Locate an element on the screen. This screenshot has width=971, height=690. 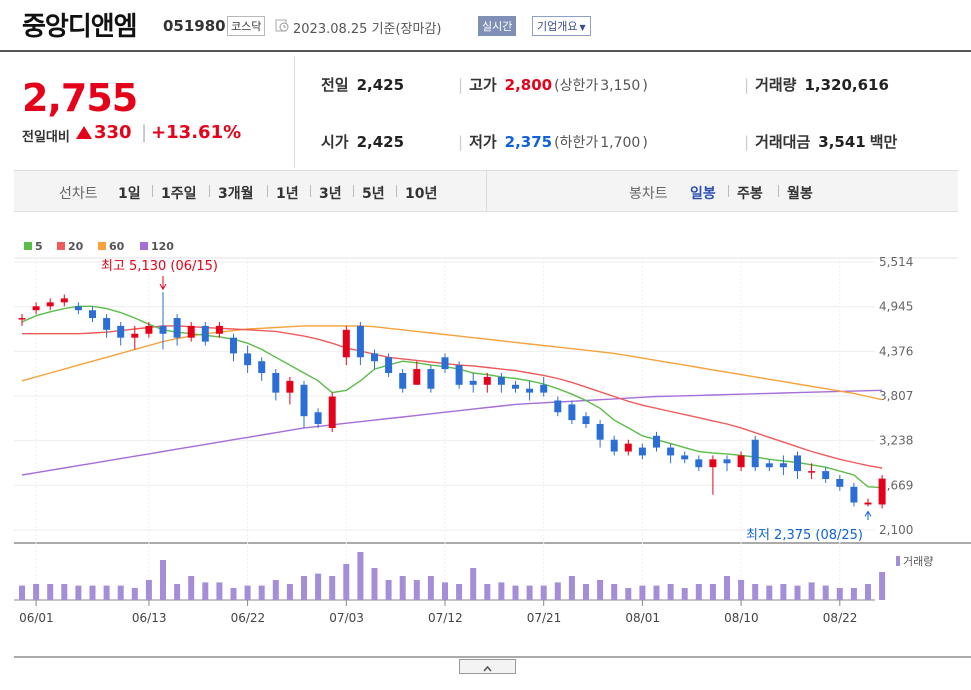
company-overview-dropdown: 기업개요 ▼ is located at coordinates (561, 26).